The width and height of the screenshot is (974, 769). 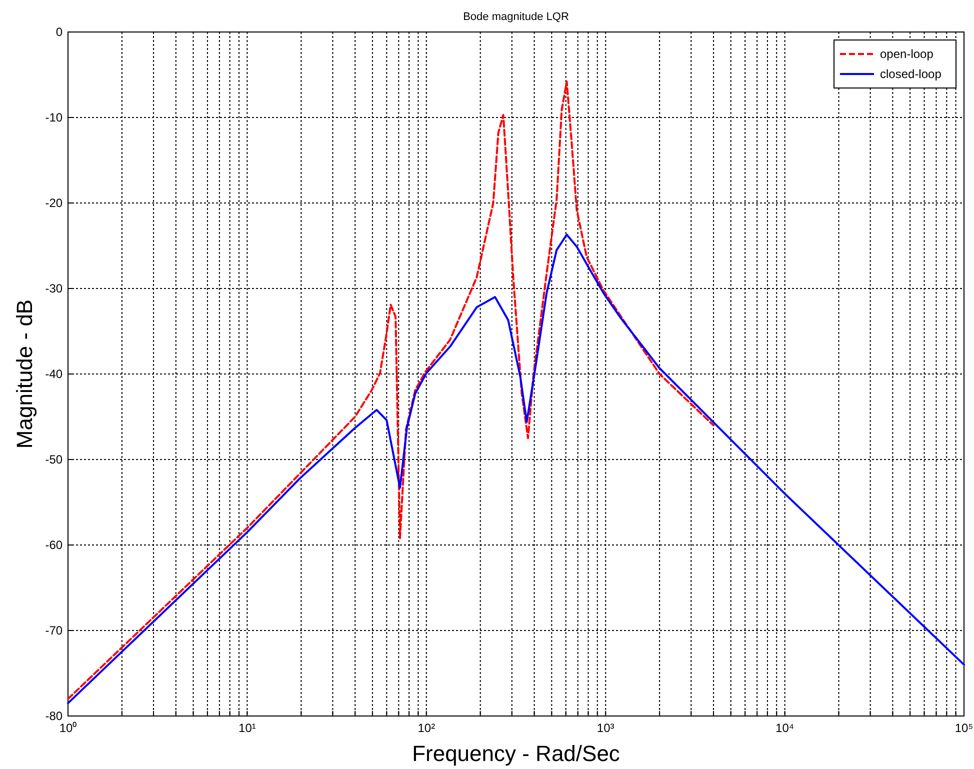 I want to click on y-tick-label: -10, so click(x=54, y=117).